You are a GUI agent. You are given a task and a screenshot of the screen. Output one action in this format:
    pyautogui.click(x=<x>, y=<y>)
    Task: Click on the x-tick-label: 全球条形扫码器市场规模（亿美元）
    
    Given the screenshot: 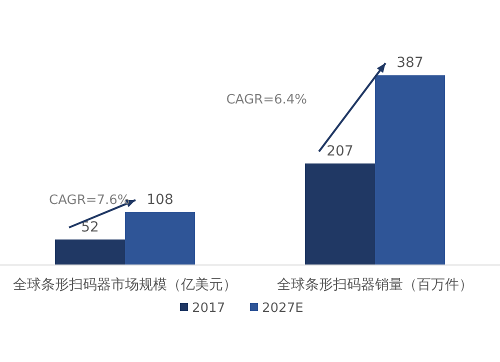 What is the action you would take?
    pyautogui.click(x=125, y=285)
    